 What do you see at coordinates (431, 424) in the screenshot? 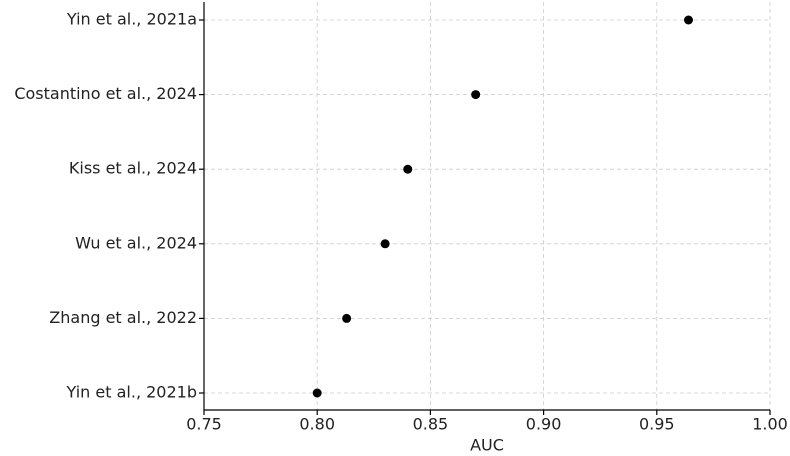
I see `x-tick-label: 0.85` at bounding box center [431, 424].